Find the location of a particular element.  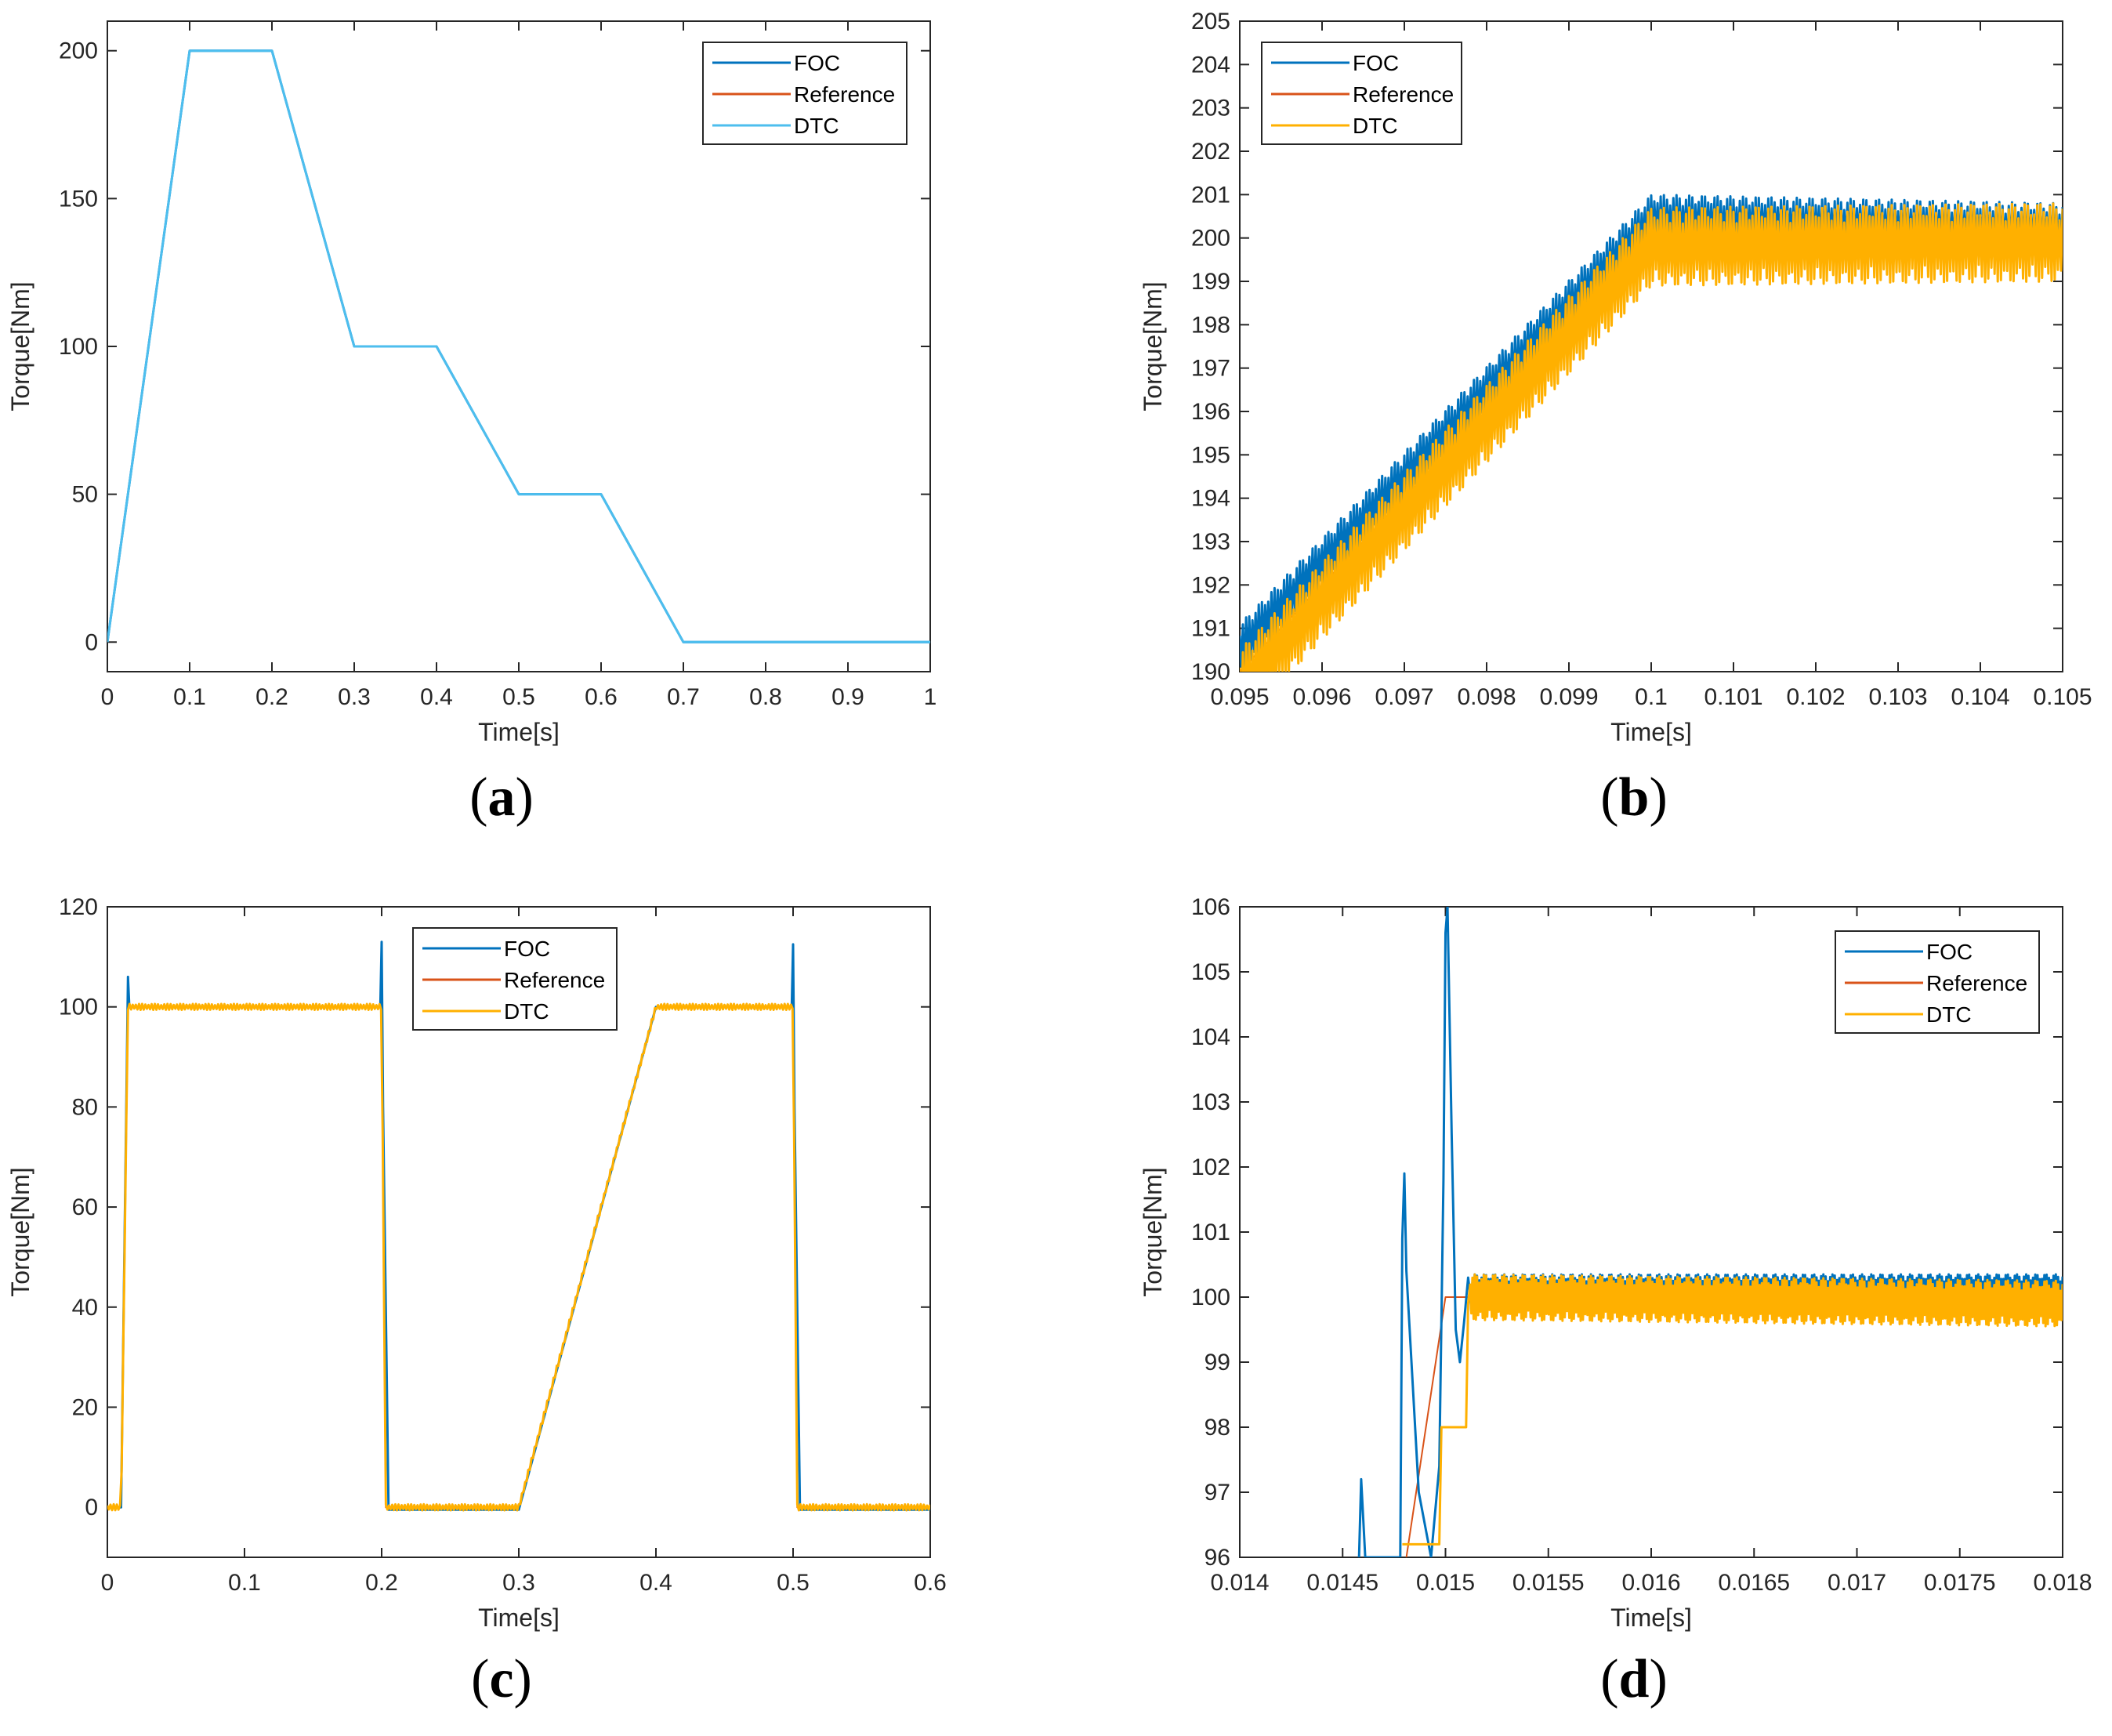

y-tick-label: 0 is located at coordinates (91, 1507).